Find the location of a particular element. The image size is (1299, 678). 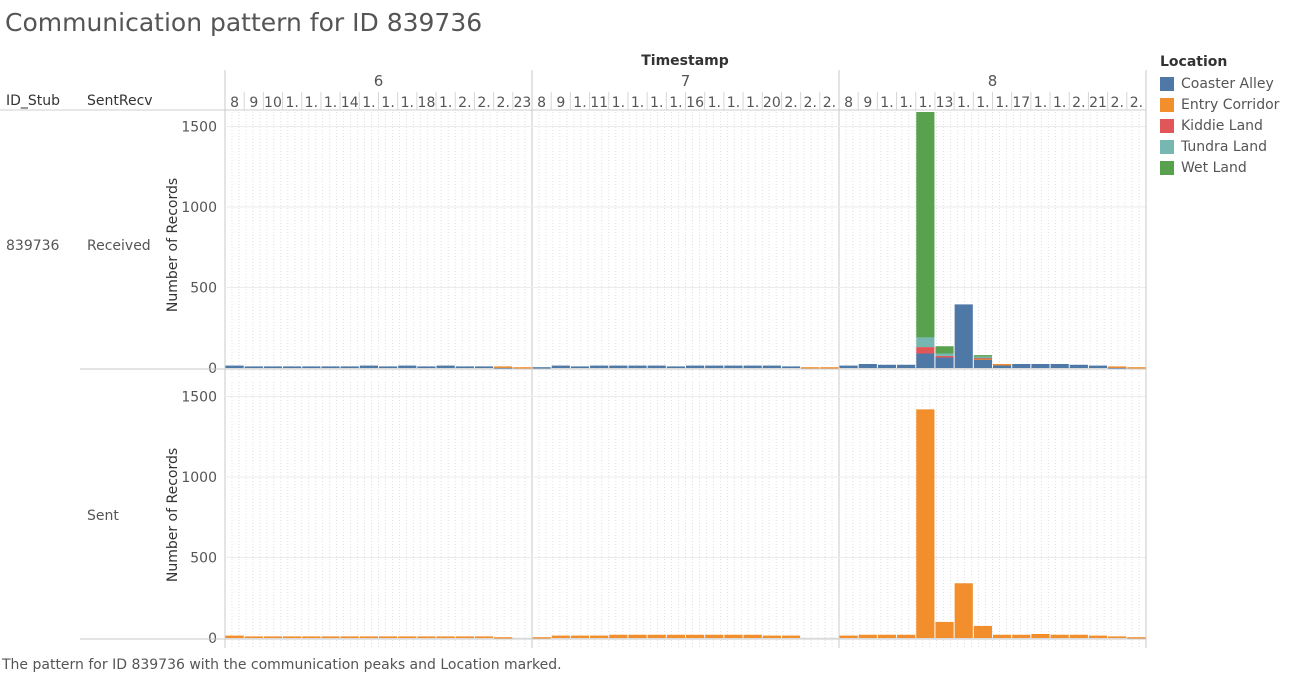

x-tick-label: 13 is located at coordinates (945, 103).